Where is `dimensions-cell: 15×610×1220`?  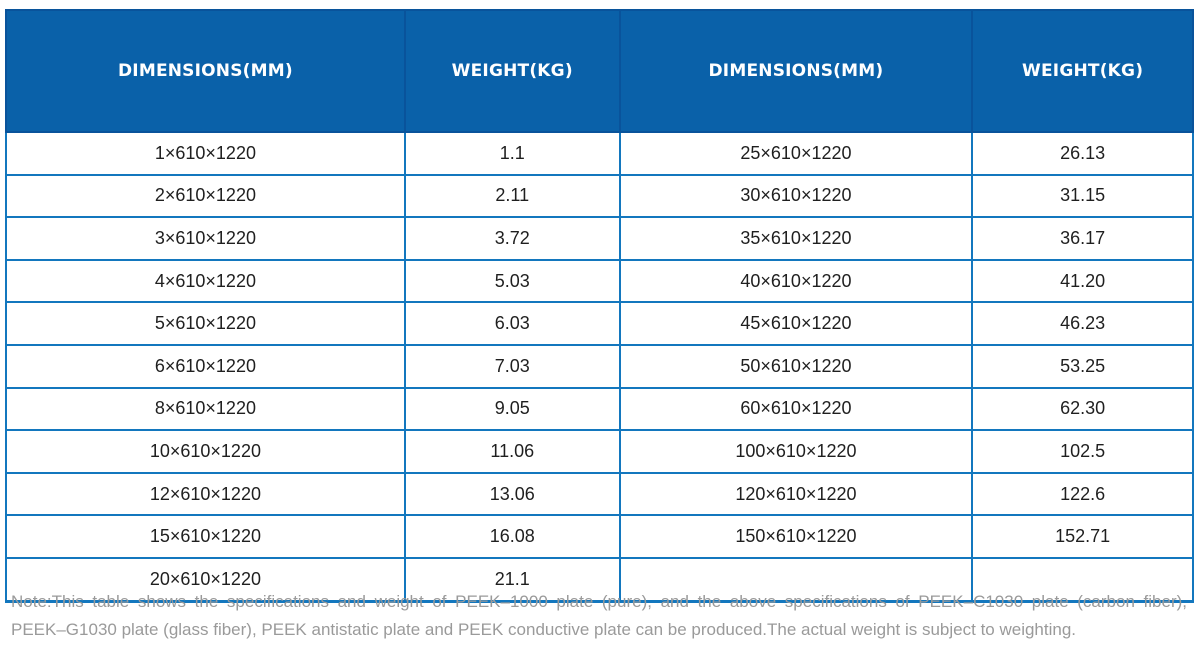
dimensions-cell: 15×610×1220 is located at coordinates (205, 536).